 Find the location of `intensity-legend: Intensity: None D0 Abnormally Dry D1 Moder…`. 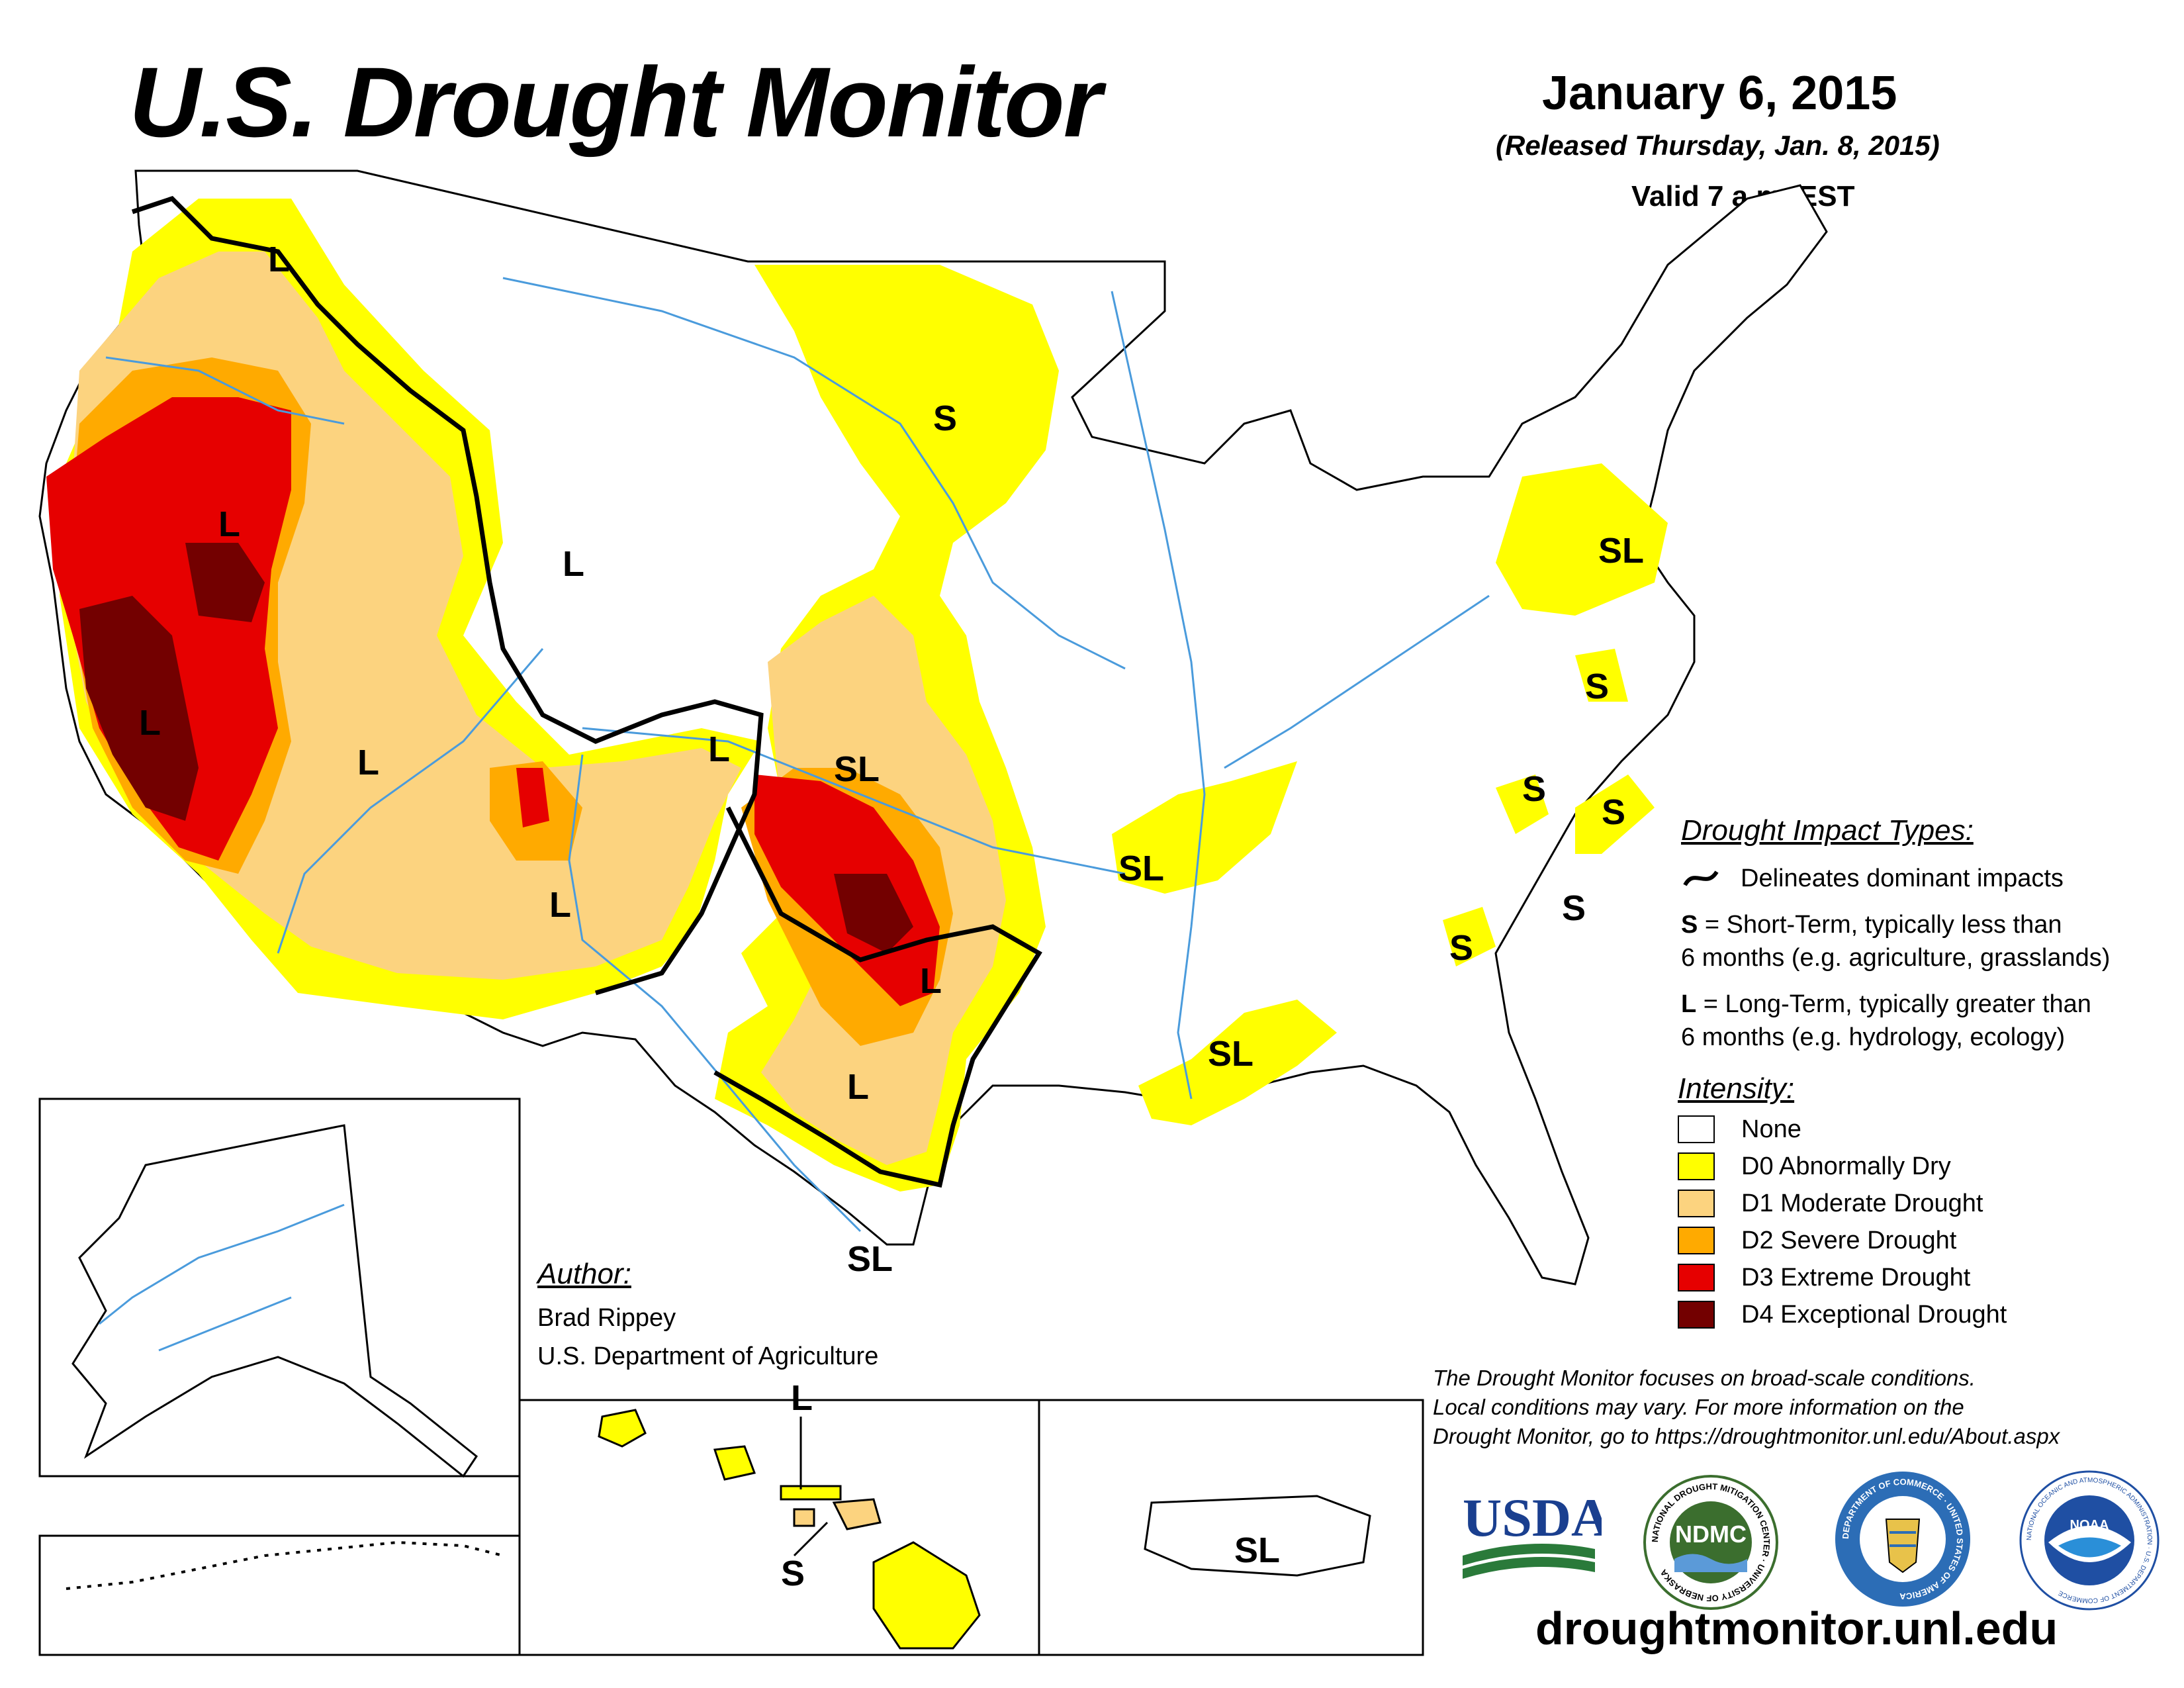

intensity-legend: Intensity: None D0 Abnormally Dry D1 Moder… is located at coordinates (1843, 1202).